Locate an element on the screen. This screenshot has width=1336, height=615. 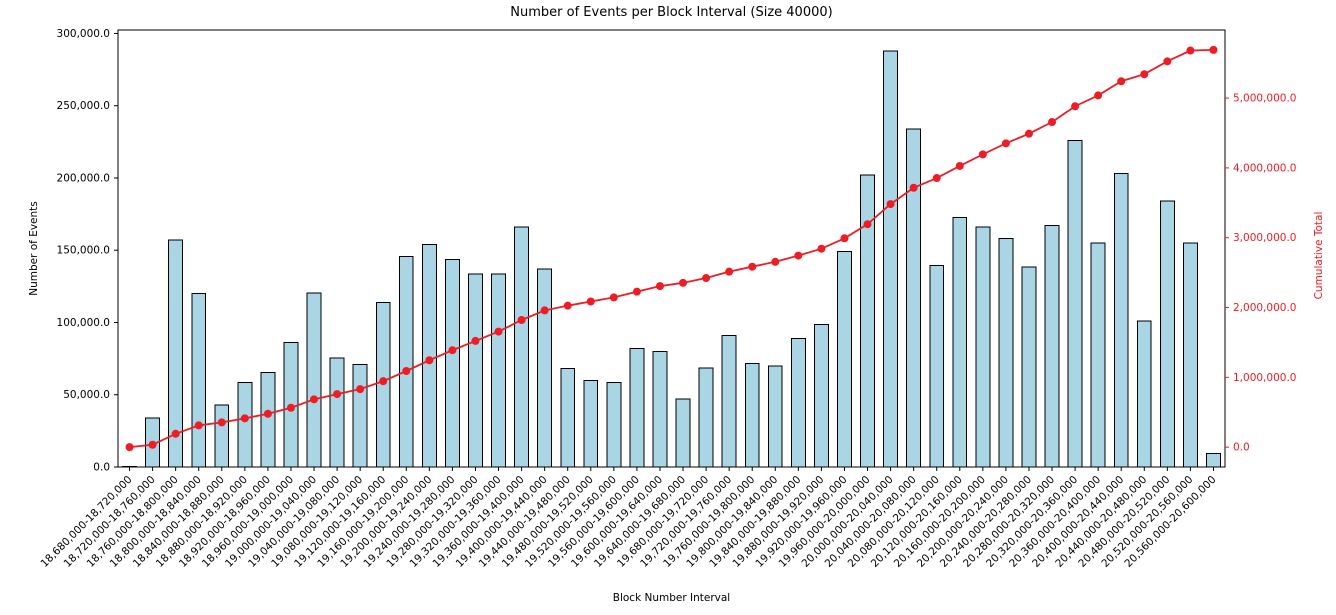
x-axis-title: Block Number Interval is located at coordinates (671, 598).